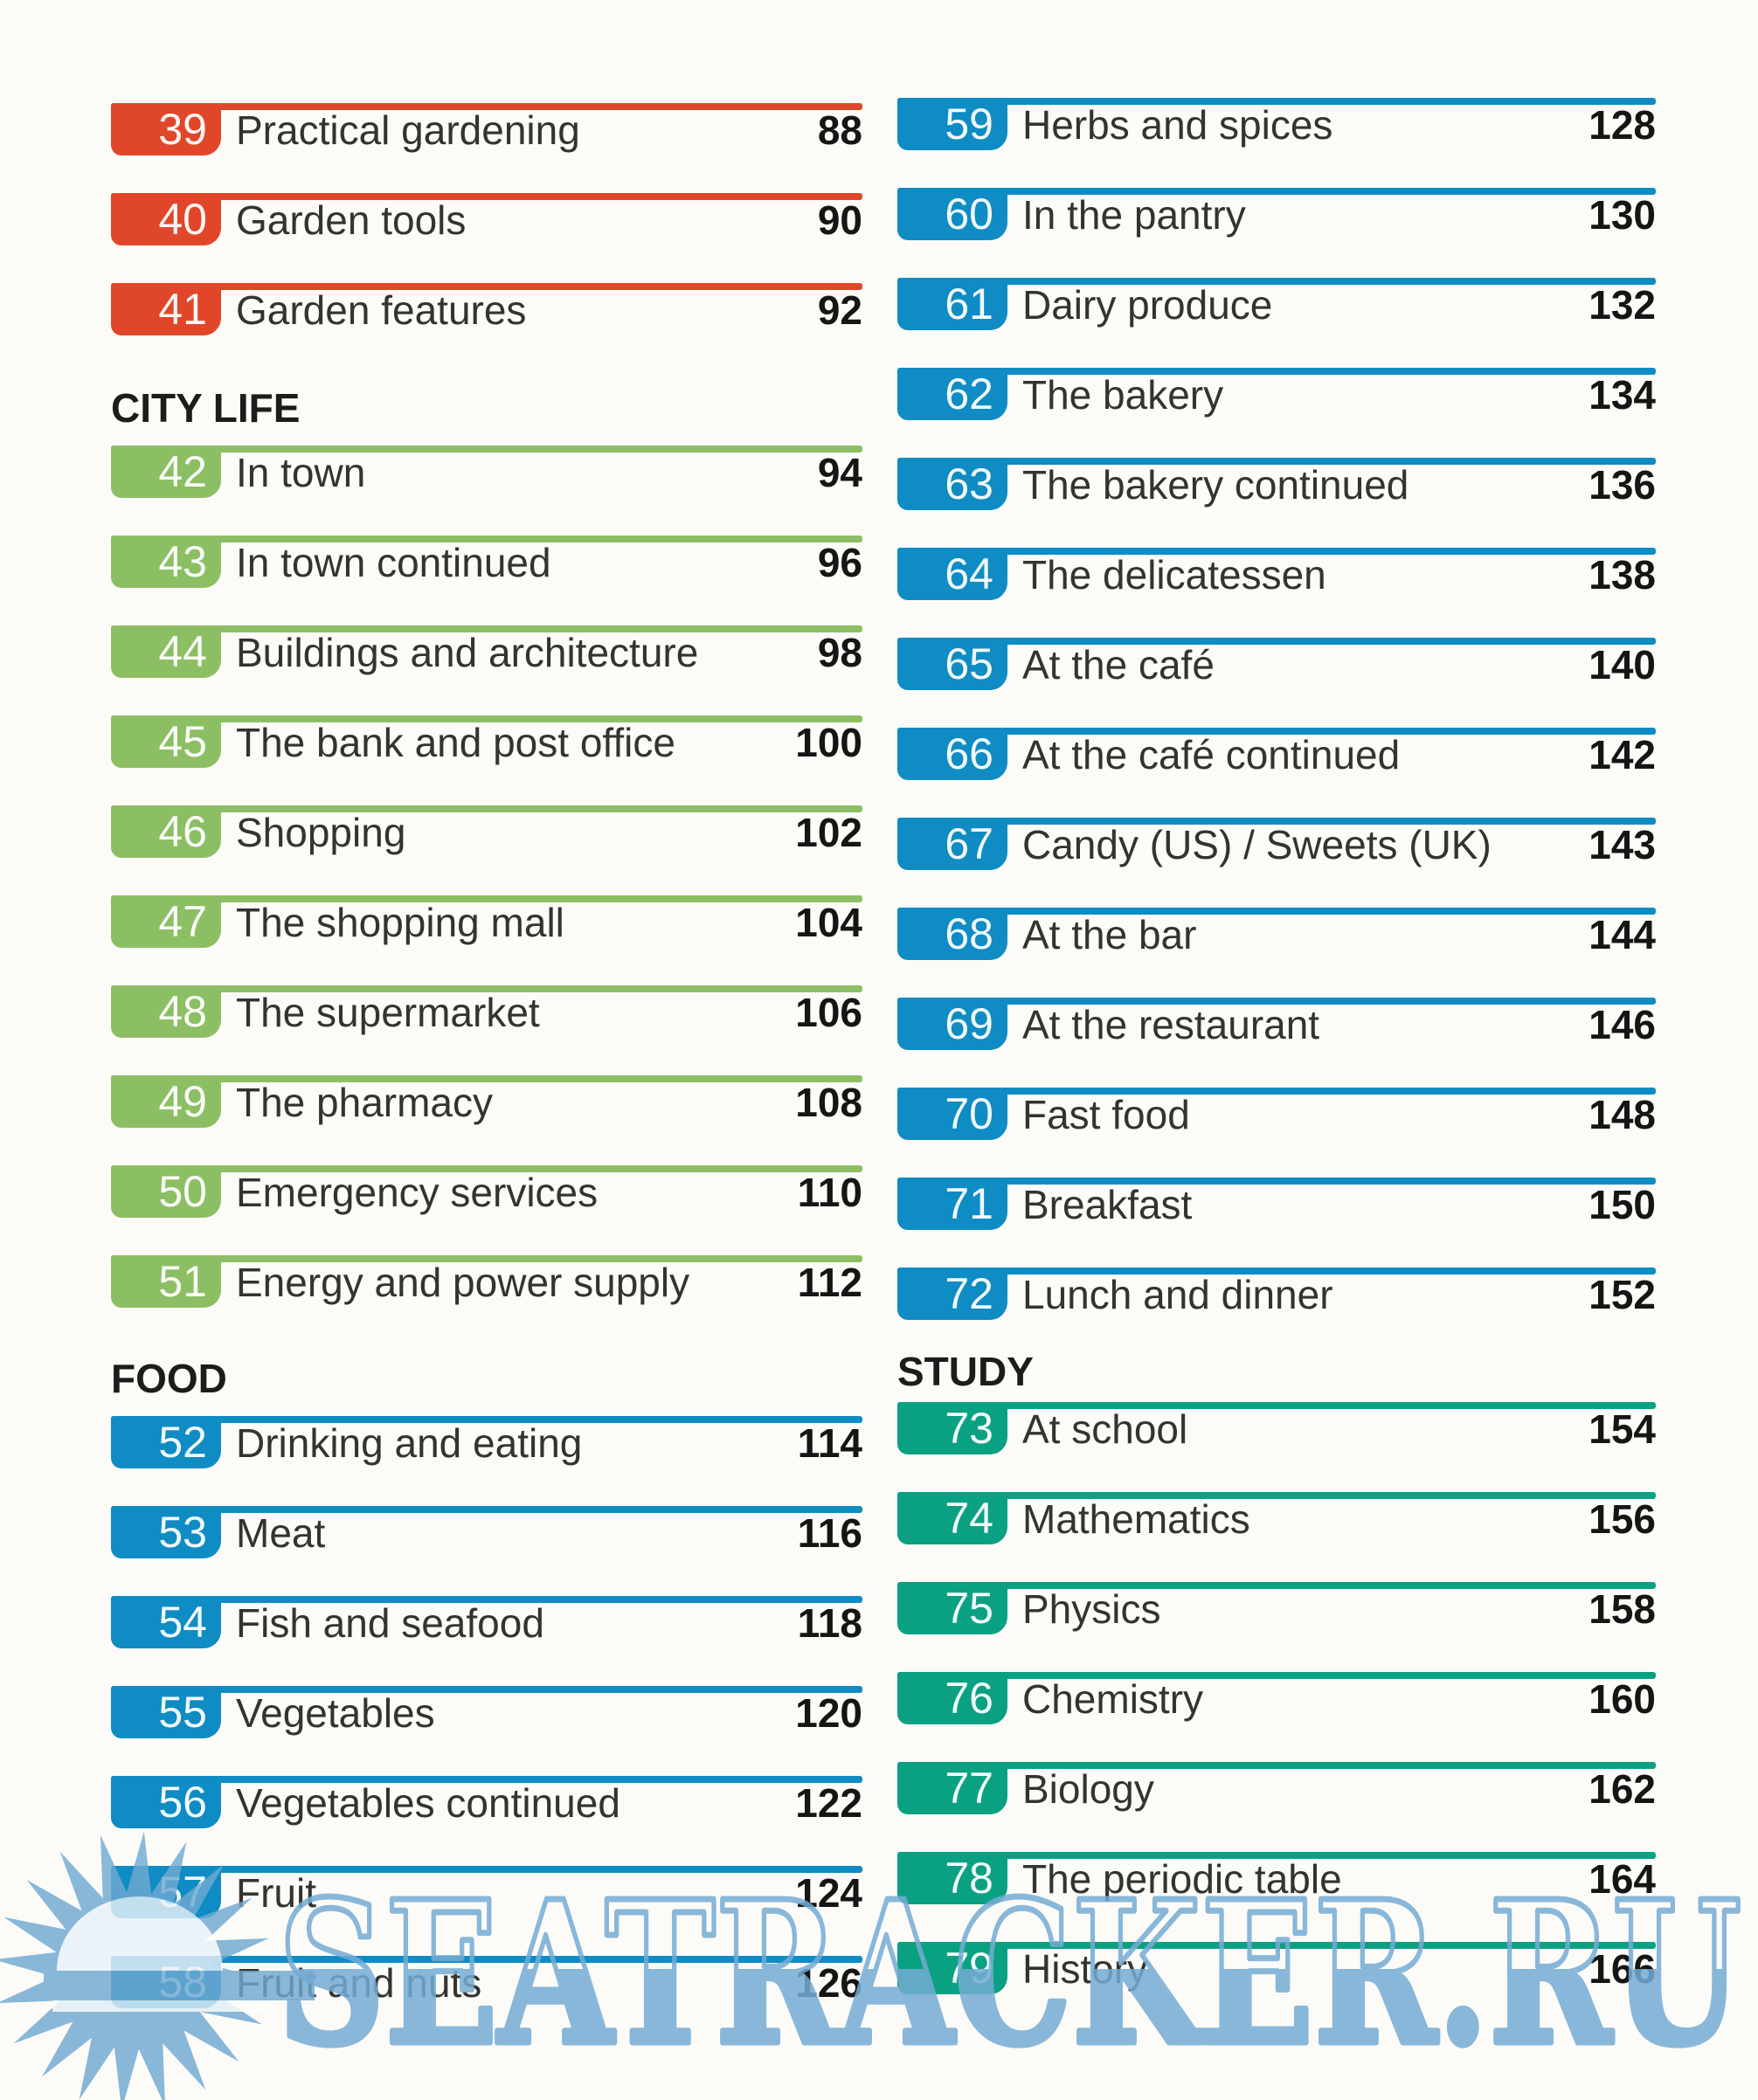  What do you see at coordinates (182, 832) in the screenshot?
I see `chapter-number: 46` at bounding box center [182, 832].